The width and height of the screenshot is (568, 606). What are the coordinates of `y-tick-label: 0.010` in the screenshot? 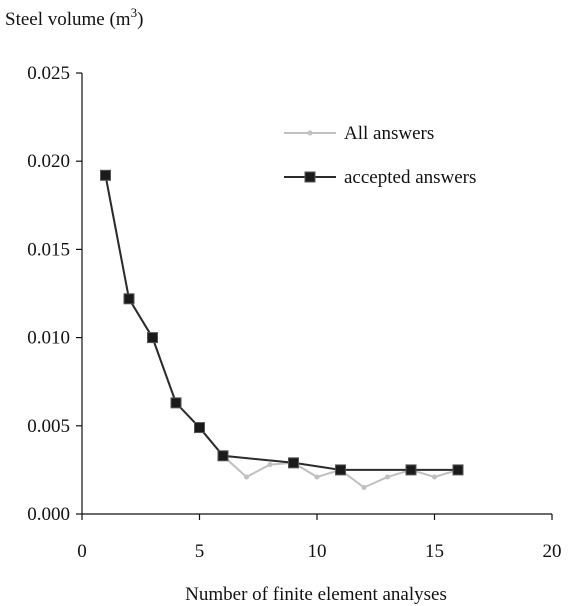 It's located at (48, 338).